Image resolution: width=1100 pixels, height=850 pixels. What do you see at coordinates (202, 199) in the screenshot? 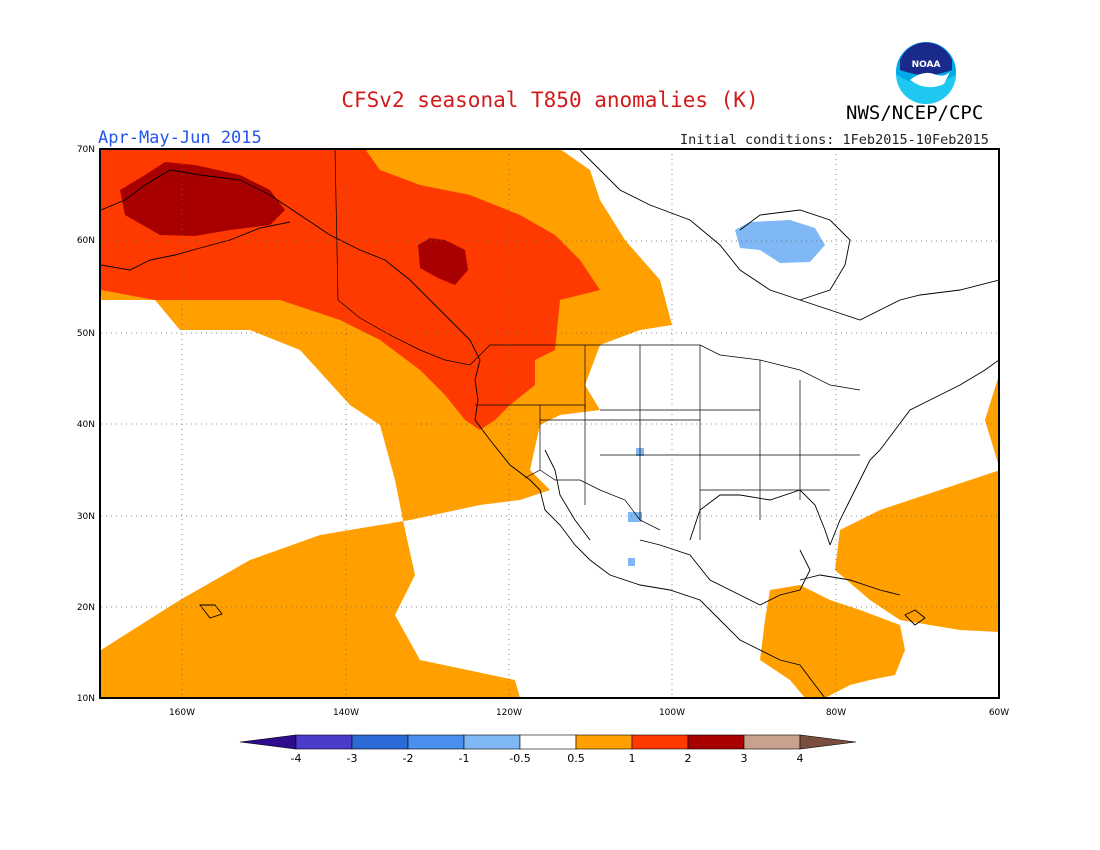
I see `anomaly-region-darkred-alaska` at bounding box center [202, 199].